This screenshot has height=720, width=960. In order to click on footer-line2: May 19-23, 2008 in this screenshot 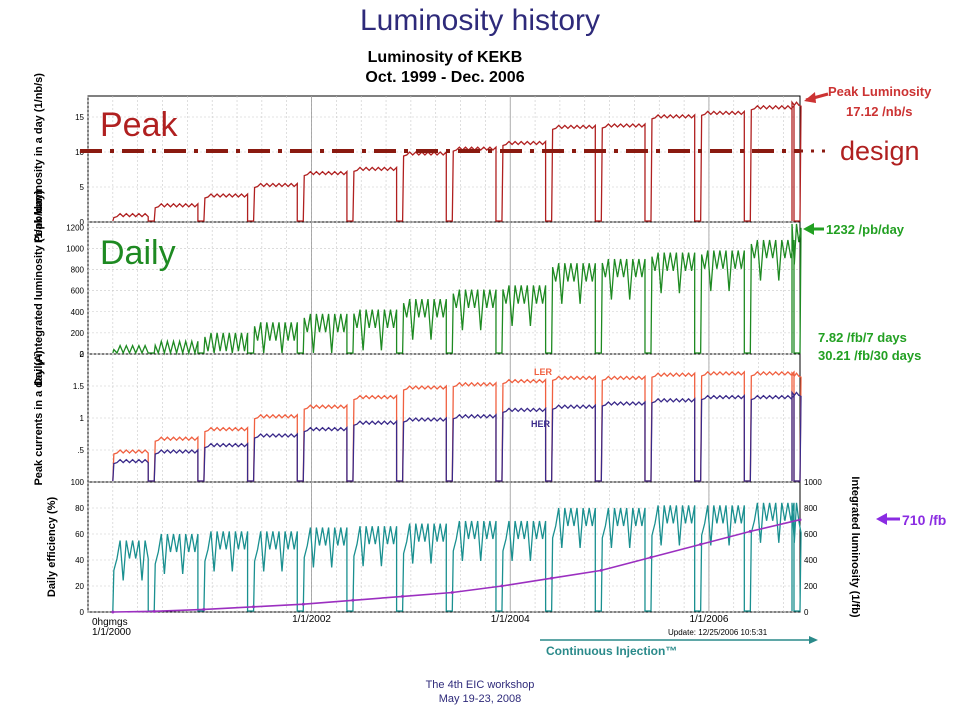, I will do `click(480, 699)`.